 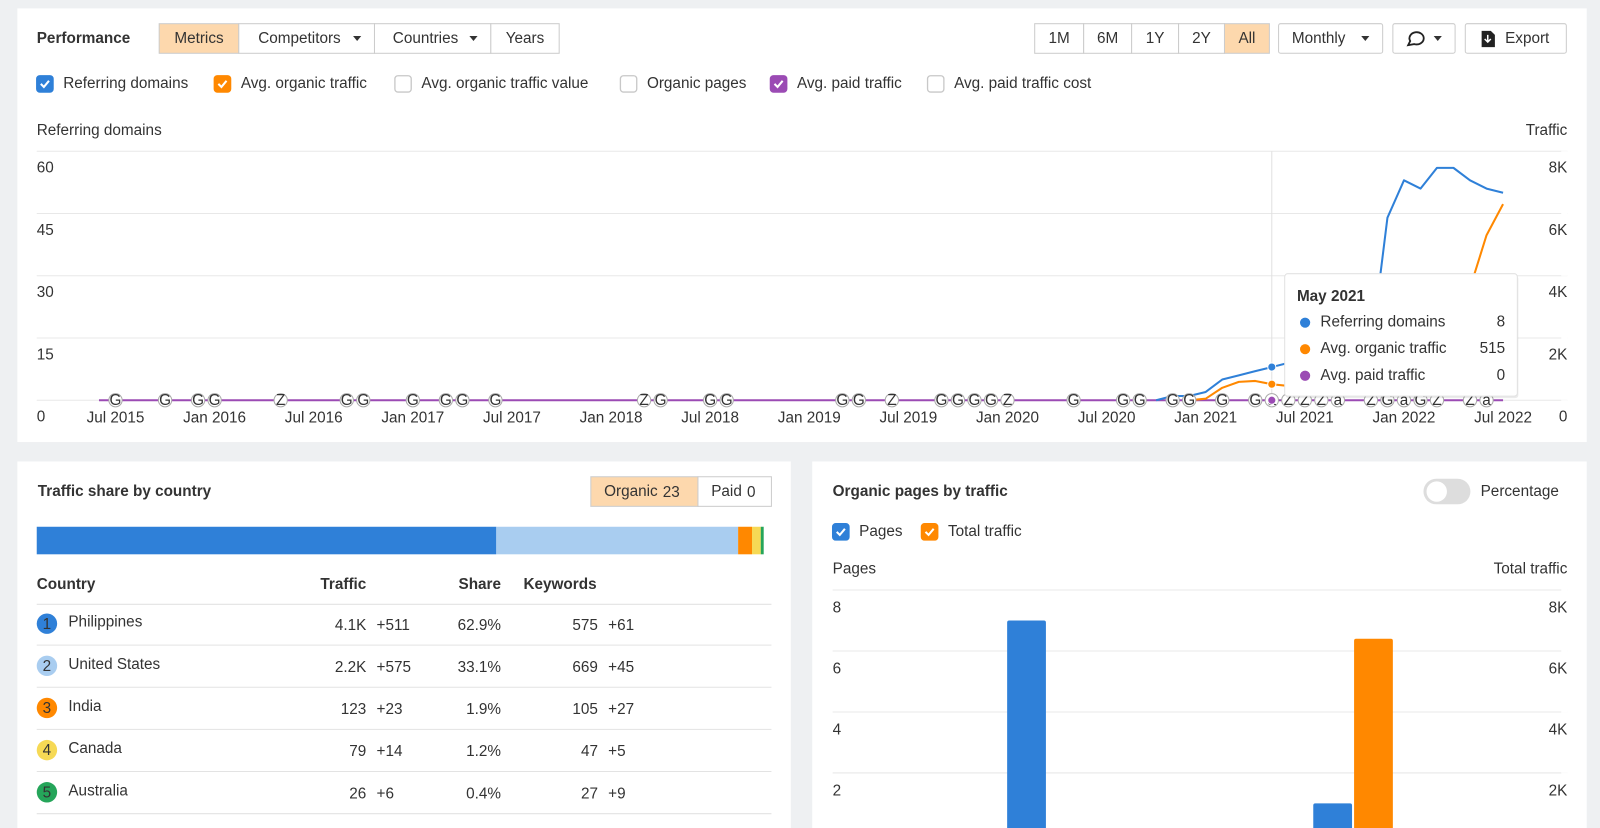 I want to click on tooltip-dot, so click(x=1305, y=349).